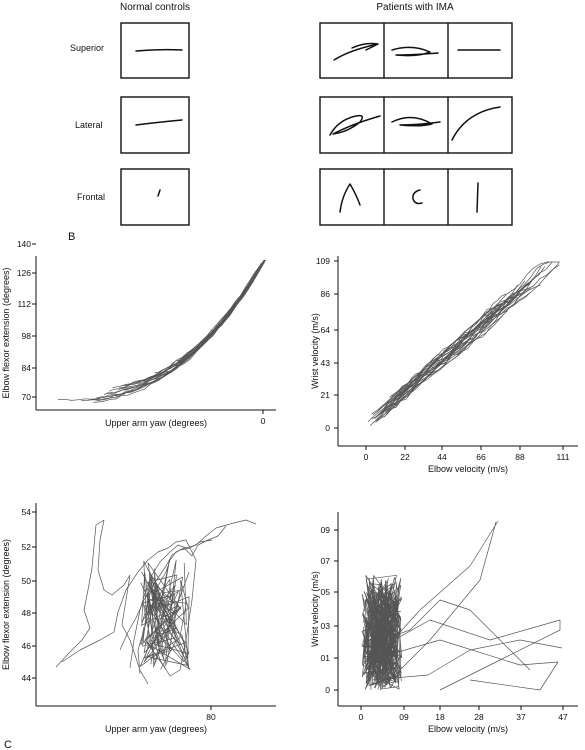  What do you see at coordinates (27, 613) in the screenshot?
I see `y-tick-label: 48` at bounding box center [27, 613].